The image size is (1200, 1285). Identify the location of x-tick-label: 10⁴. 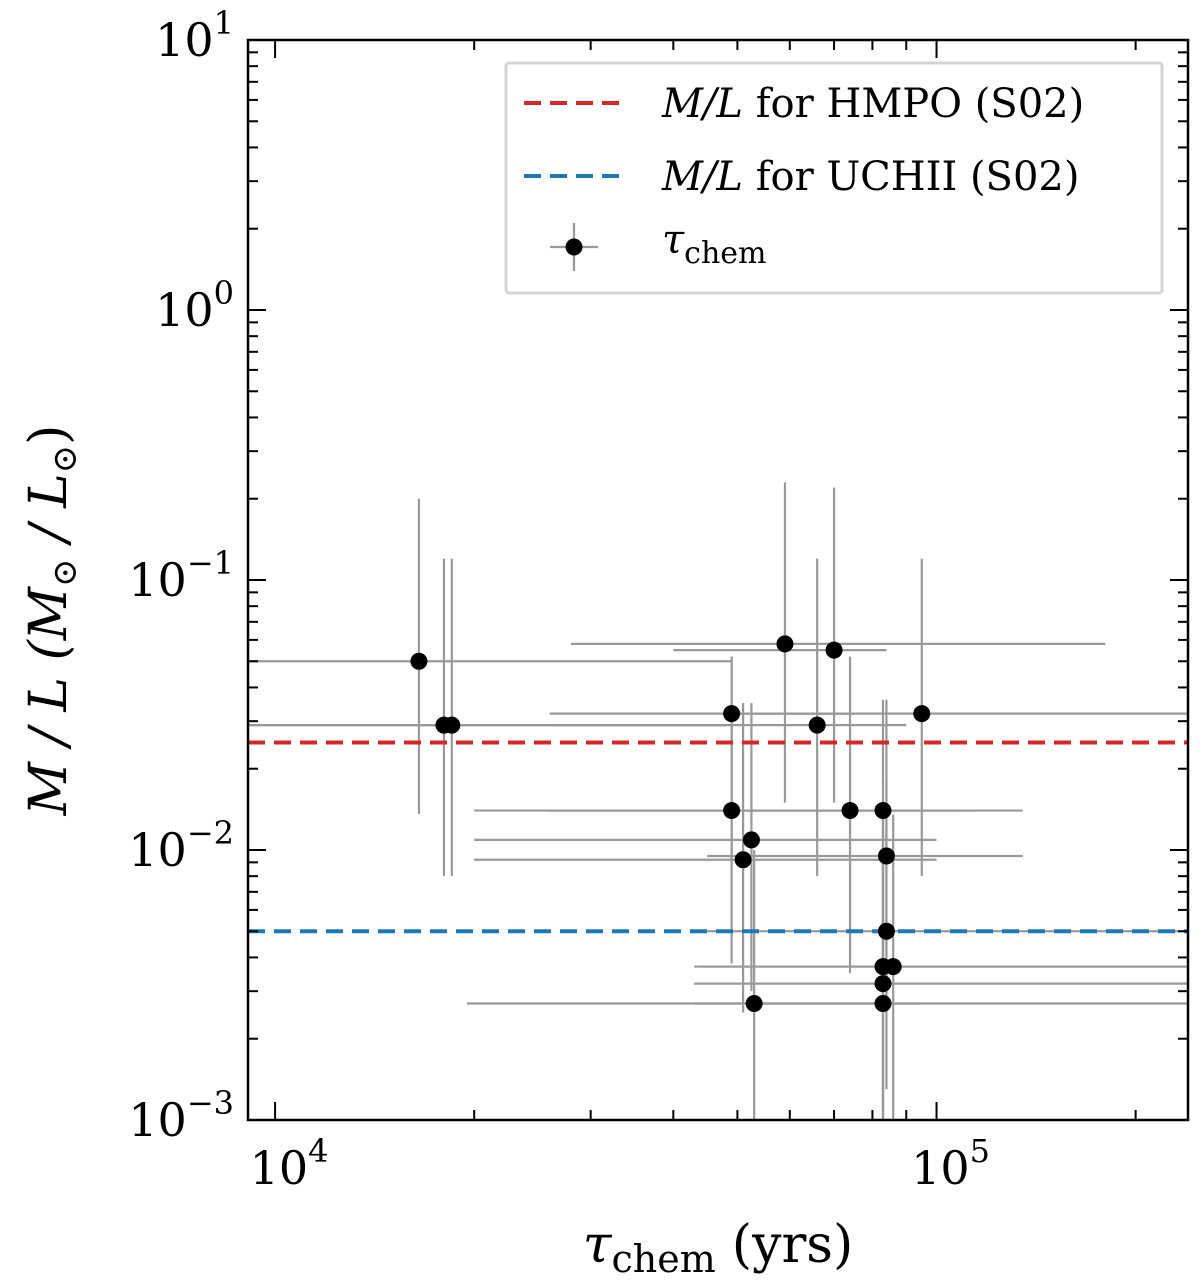
(289, 1163).